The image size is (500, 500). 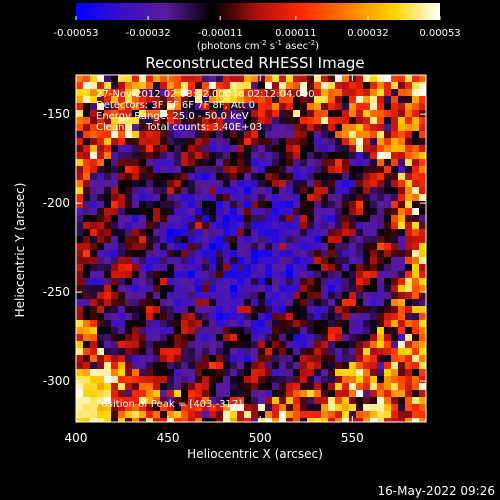 What do you see at coordinates (258, 11) in the screenshot?
I see `colorbar` at bounding box center [258, 11].